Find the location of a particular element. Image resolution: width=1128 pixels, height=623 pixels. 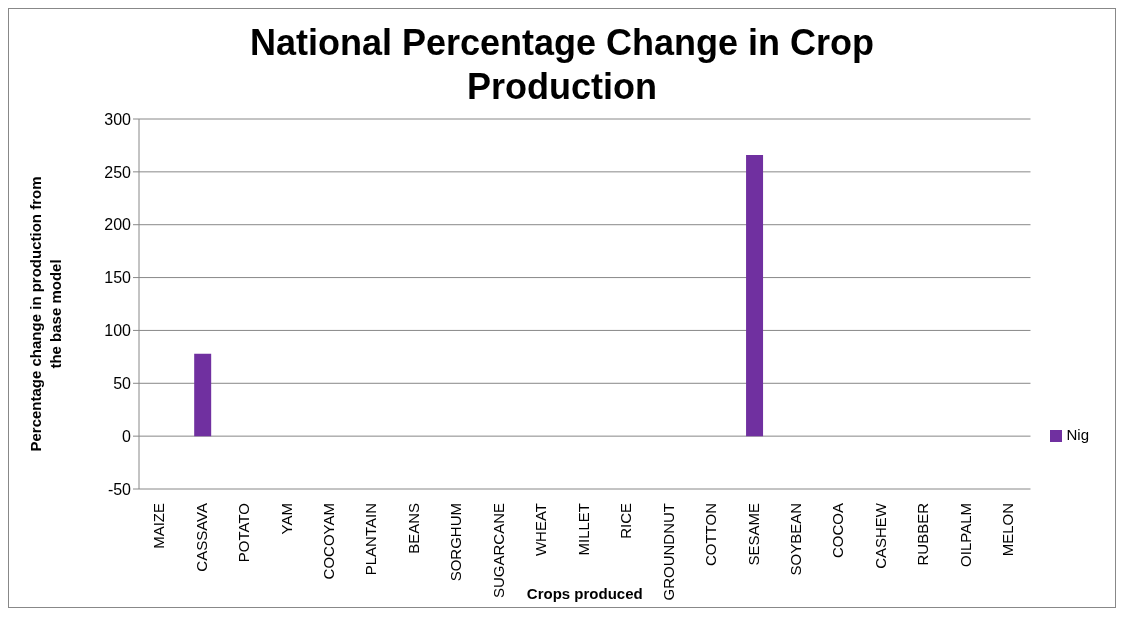

x-tick-label: COTTON is located at coordinates (711, 535).